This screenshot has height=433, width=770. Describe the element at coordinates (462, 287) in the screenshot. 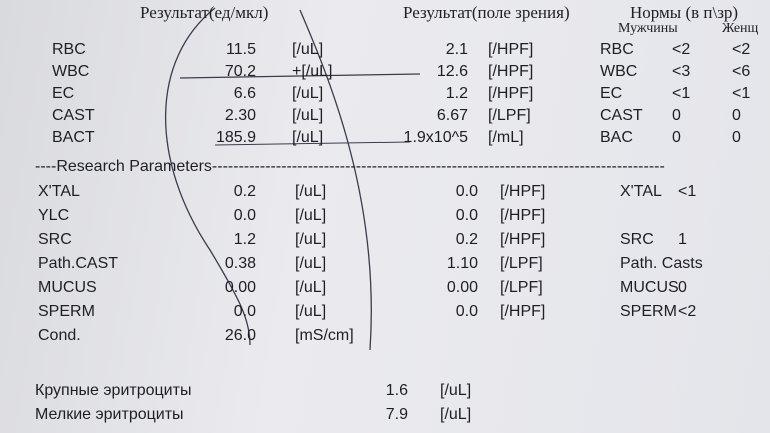

I see `cell-field-value: 0.00` at that location.